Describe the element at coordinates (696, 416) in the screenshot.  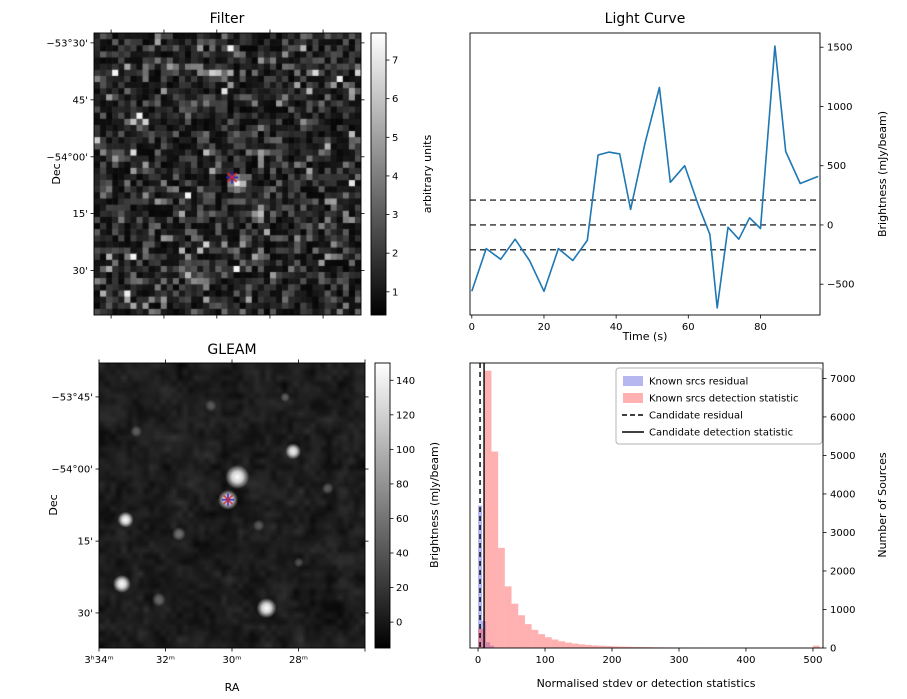
I see `legend-label: Candidate residual` at that location.